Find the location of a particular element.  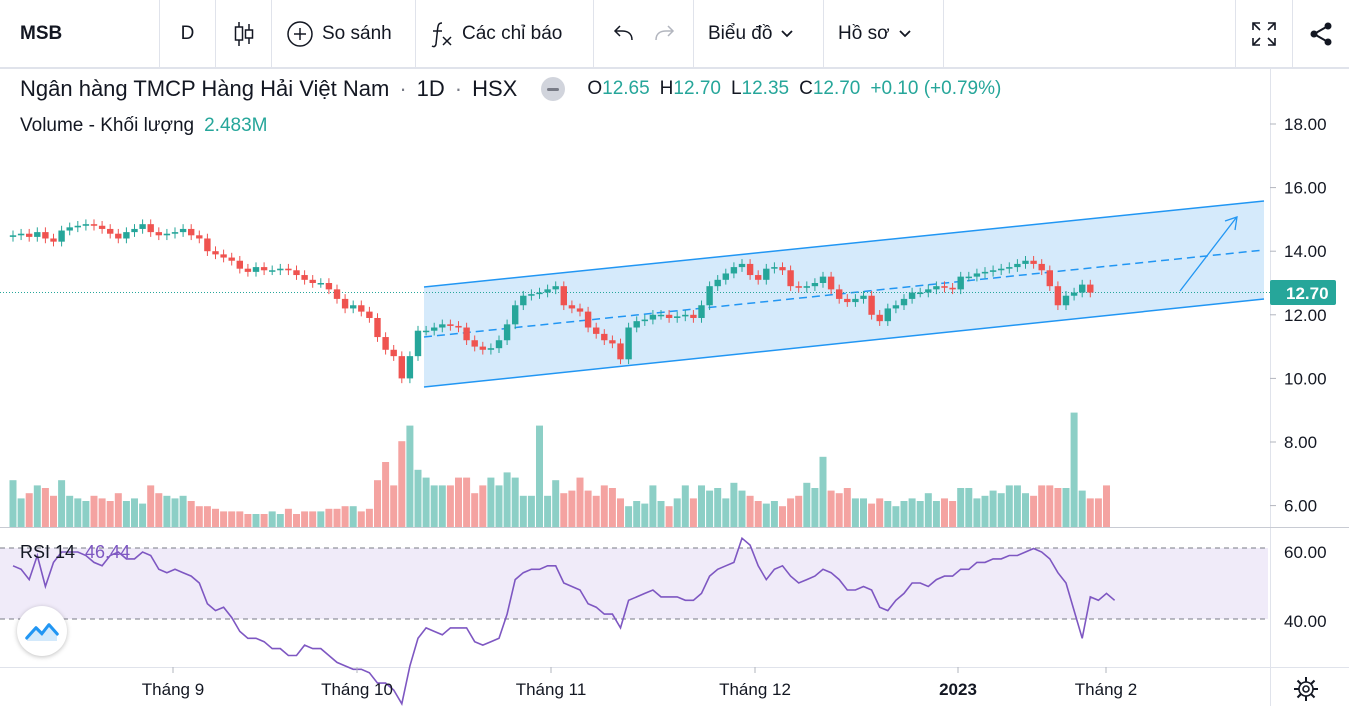

compare-button: So sánh is located at coordinates (344, 34).